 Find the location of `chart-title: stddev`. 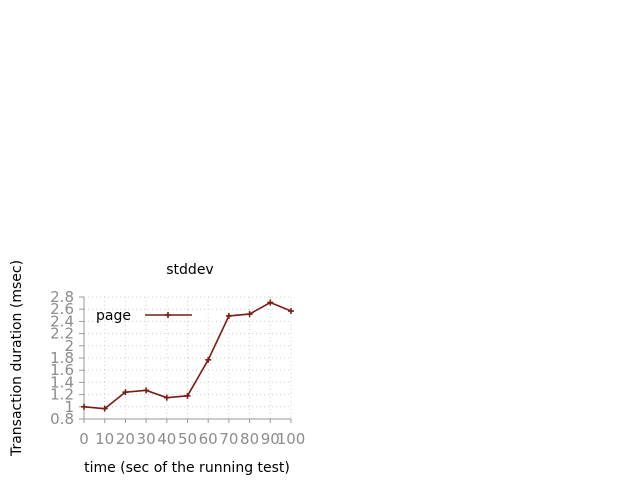

chart-title: stddev is located at coordinates (189, 270).